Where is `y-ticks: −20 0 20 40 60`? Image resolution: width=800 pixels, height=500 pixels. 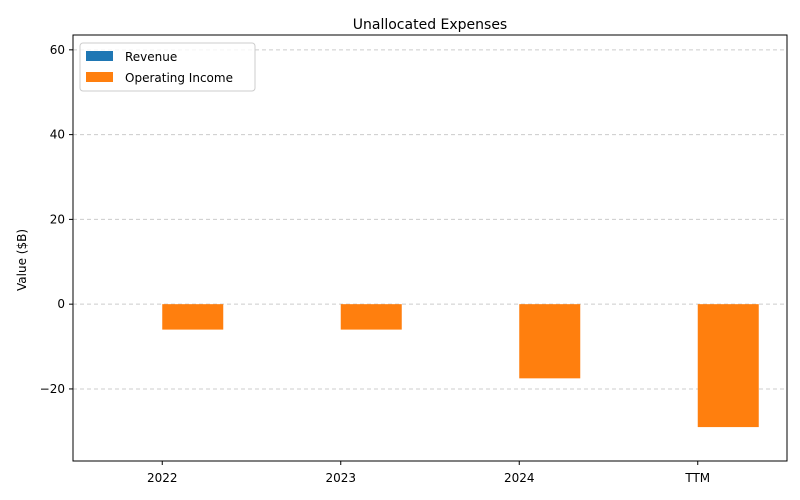
y-ticks: −20 0 20 40 60 is located at coordinates (56, 219).